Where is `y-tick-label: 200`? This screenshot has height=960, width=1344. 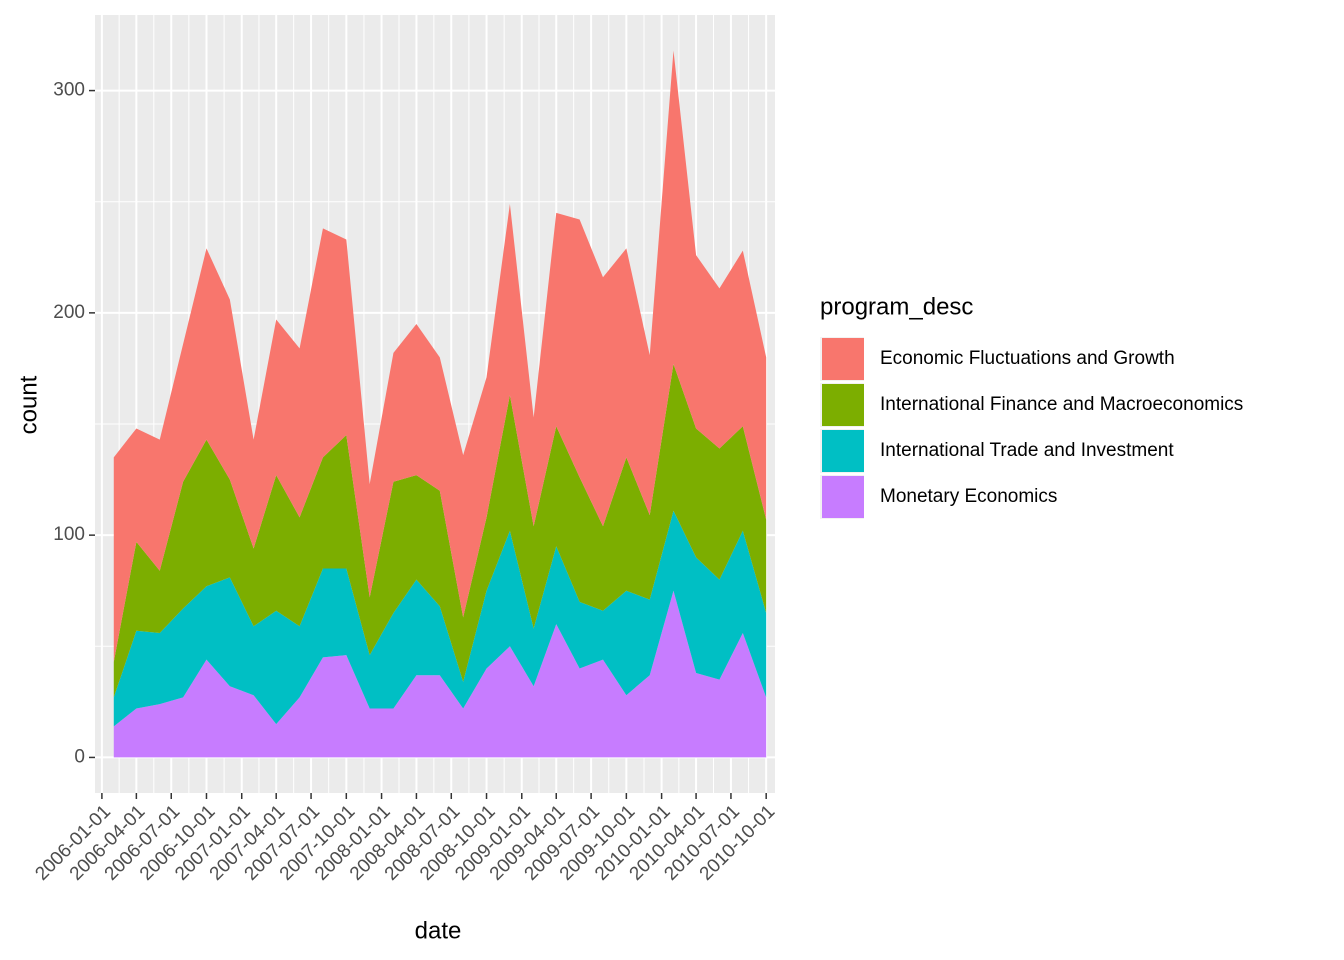
y-tick-label: 200 is located at coordinates (69, 312).